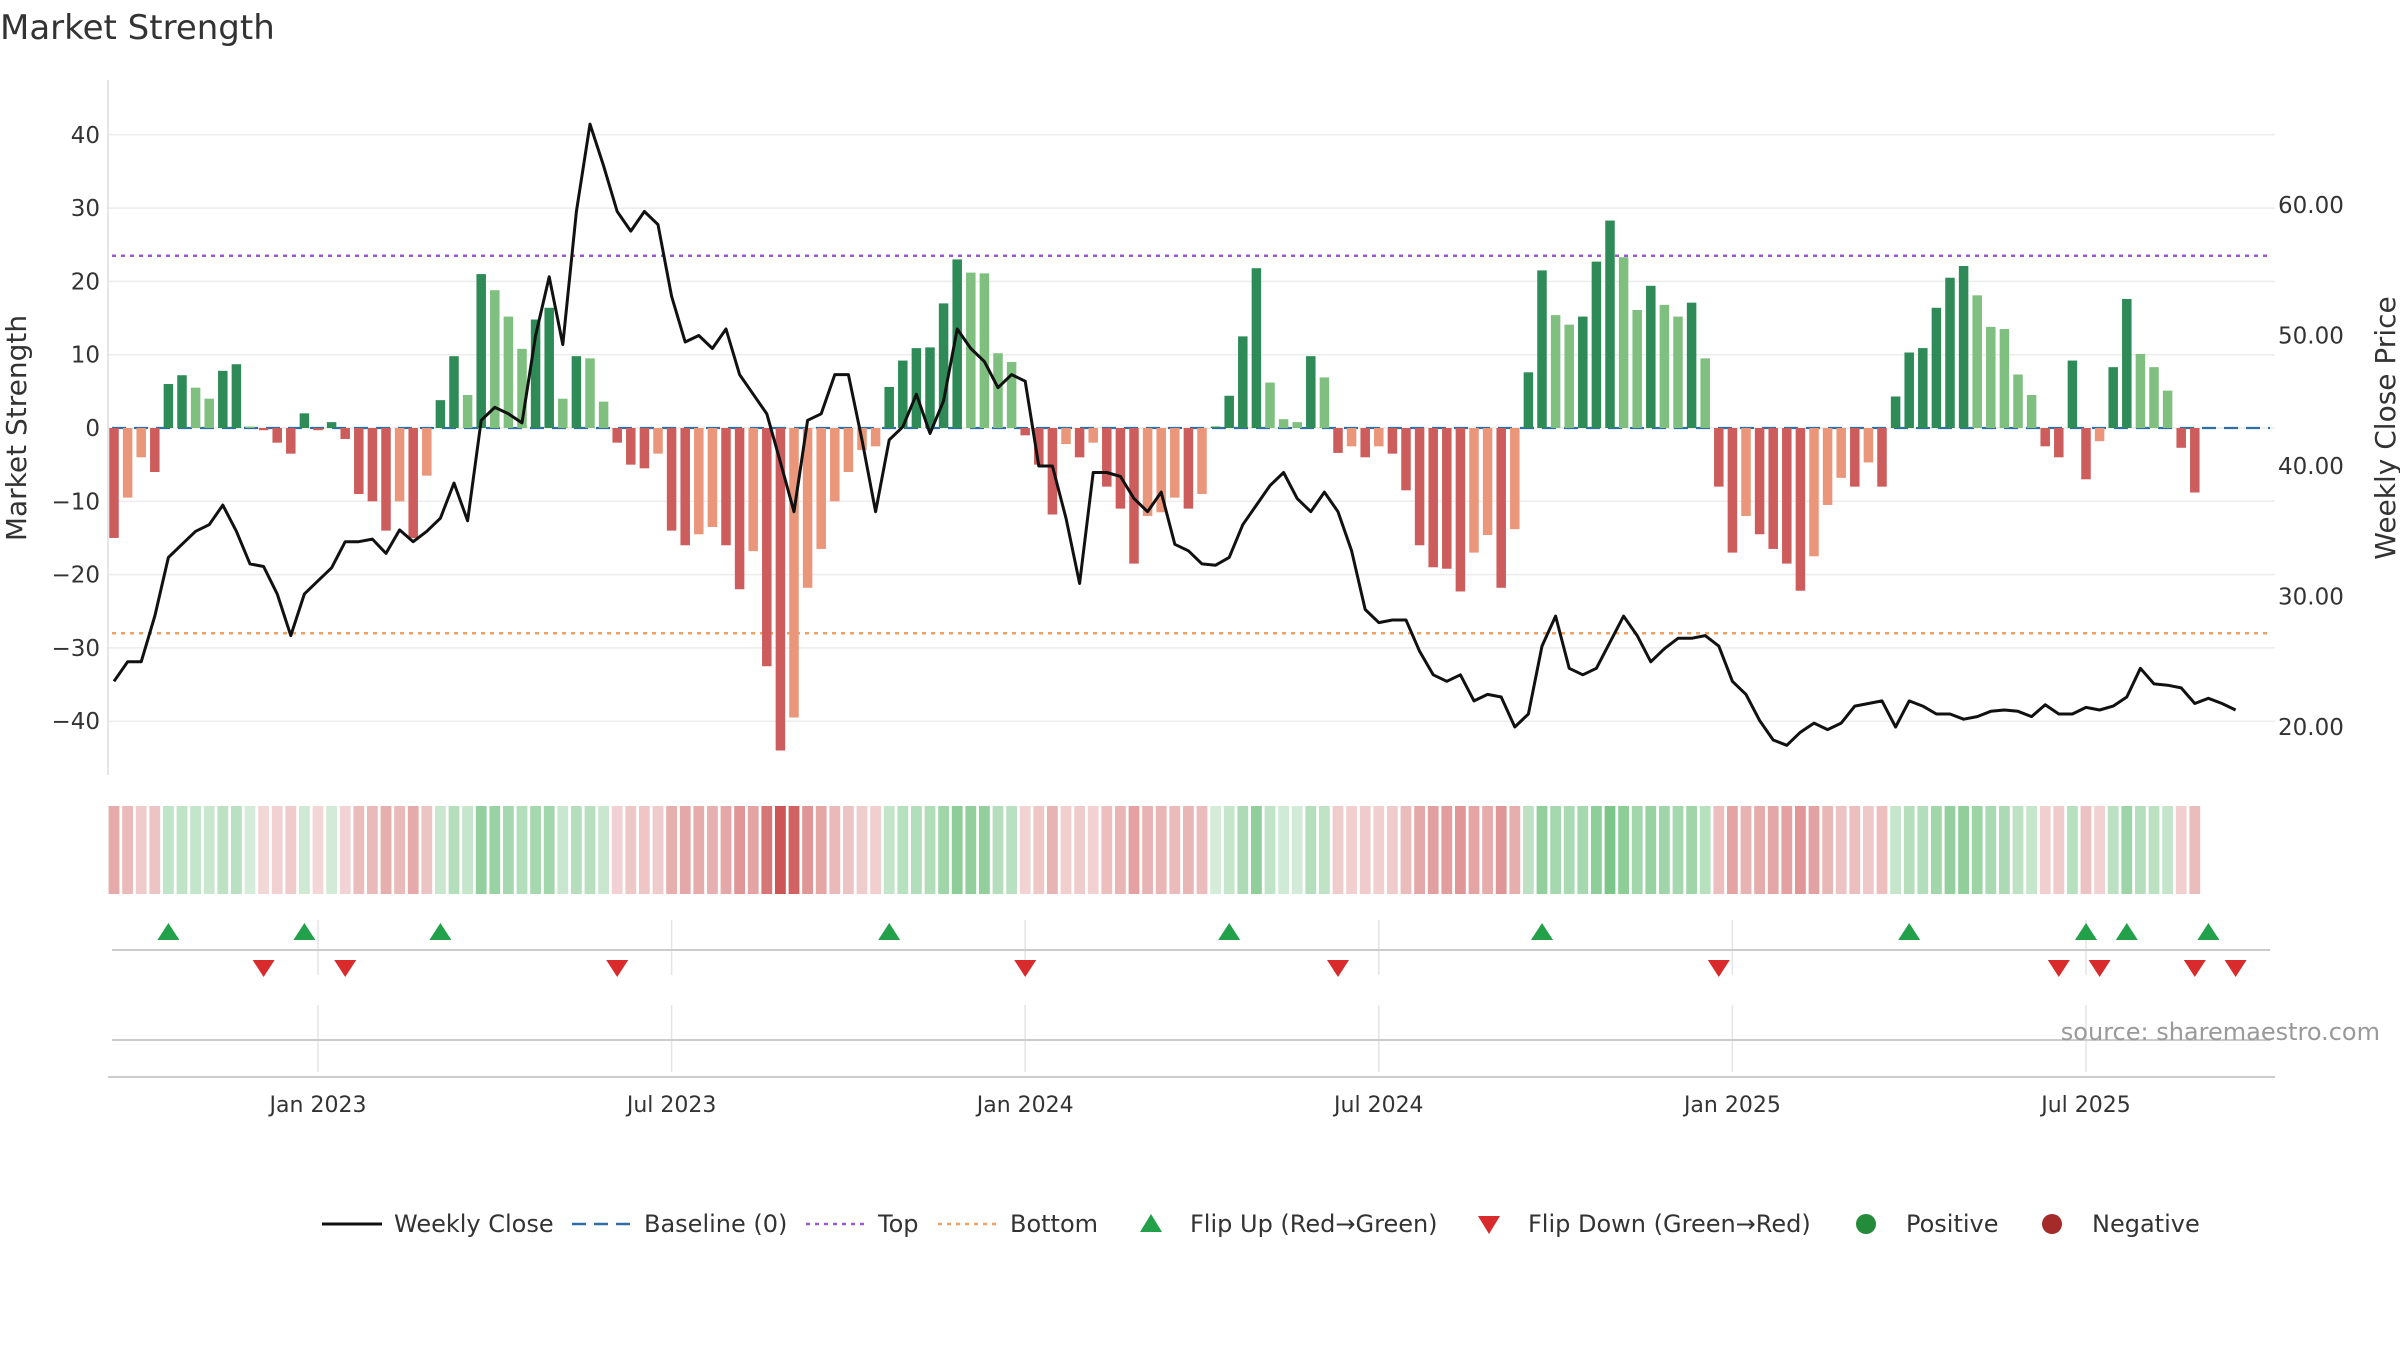 The width and height of the screenshot is (2400, 1350). What do you see at coordinates (1289, 1224) in the screenshot?
I see `legend-item: Flip Up (Red→Green)` at bounding box center [1289, 1224].